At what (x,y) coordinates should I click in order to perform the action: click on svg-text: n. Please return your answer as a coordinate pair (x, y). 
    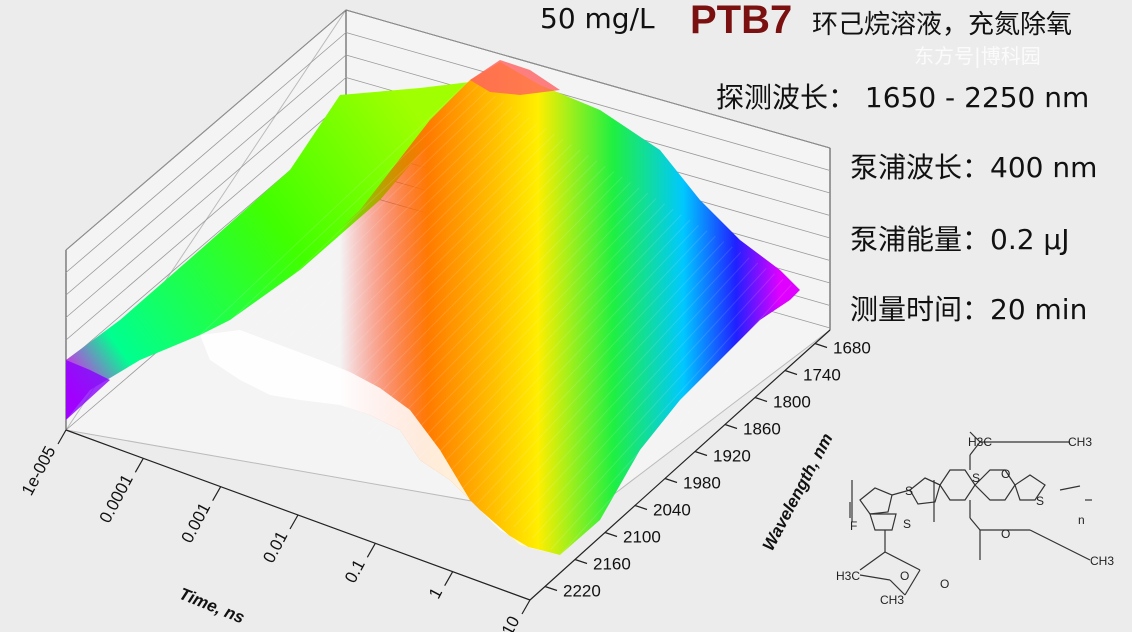
    Looking at the image, I should click on (1081, 520).